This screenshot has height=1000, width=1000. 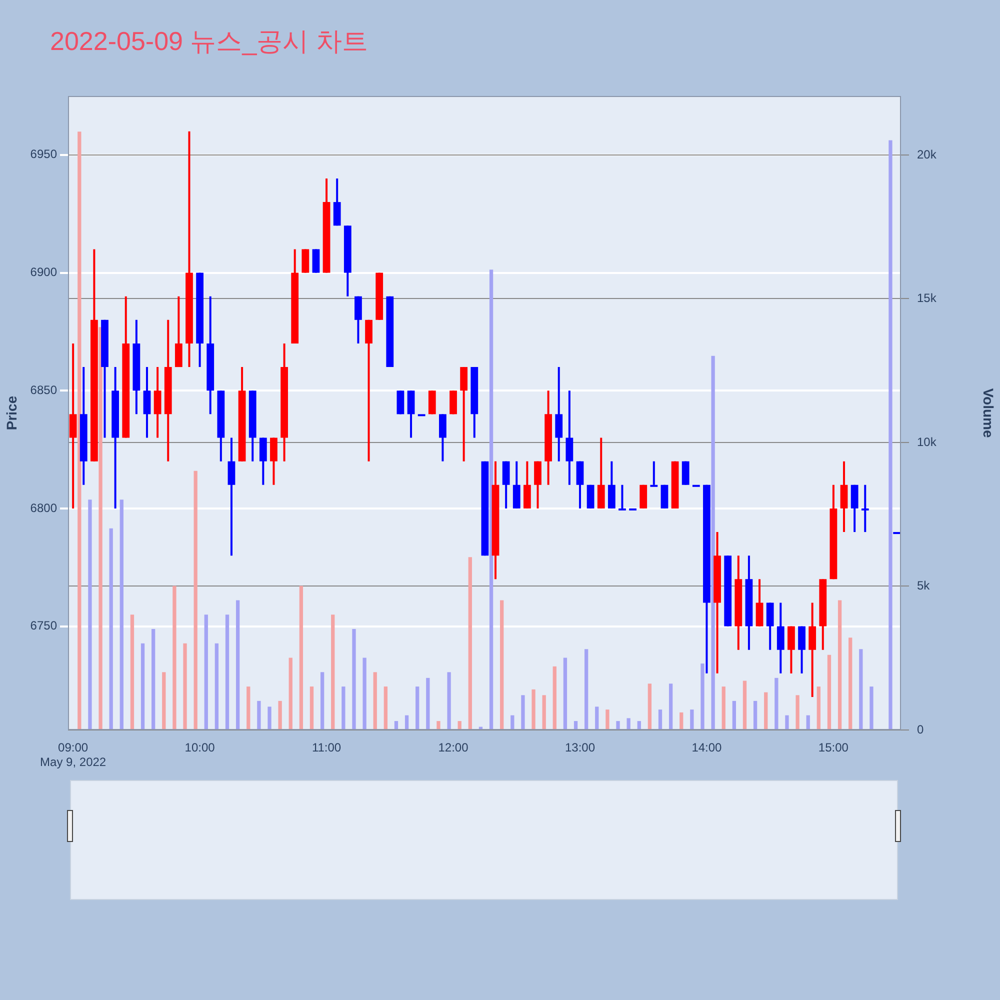 What do you see at coordinates (927, 298) in the screenshot?
I see `y2-tick-label: 15k` at bounding box center [927, 298].